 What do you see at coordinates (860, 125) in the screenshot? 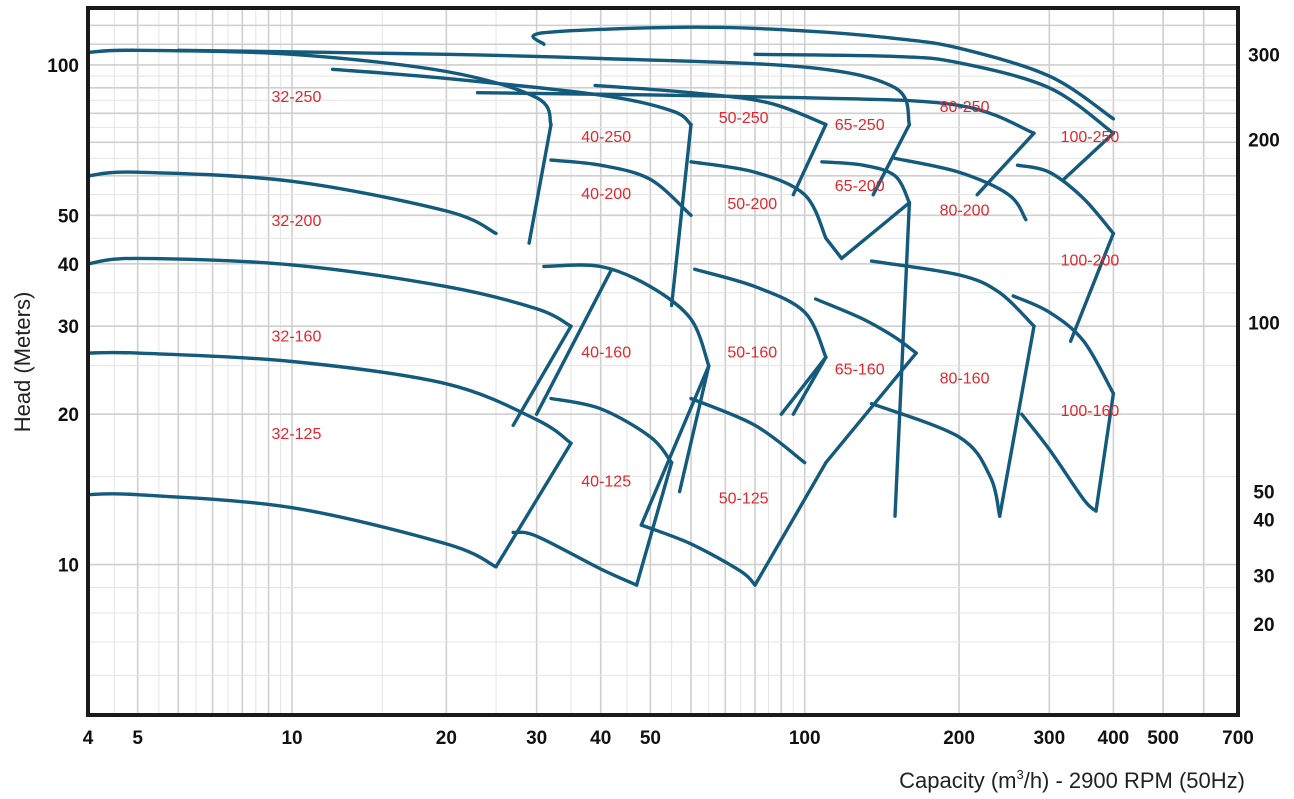
I see `region-label-65-250: 65-250` at bounding box center [860, 125].